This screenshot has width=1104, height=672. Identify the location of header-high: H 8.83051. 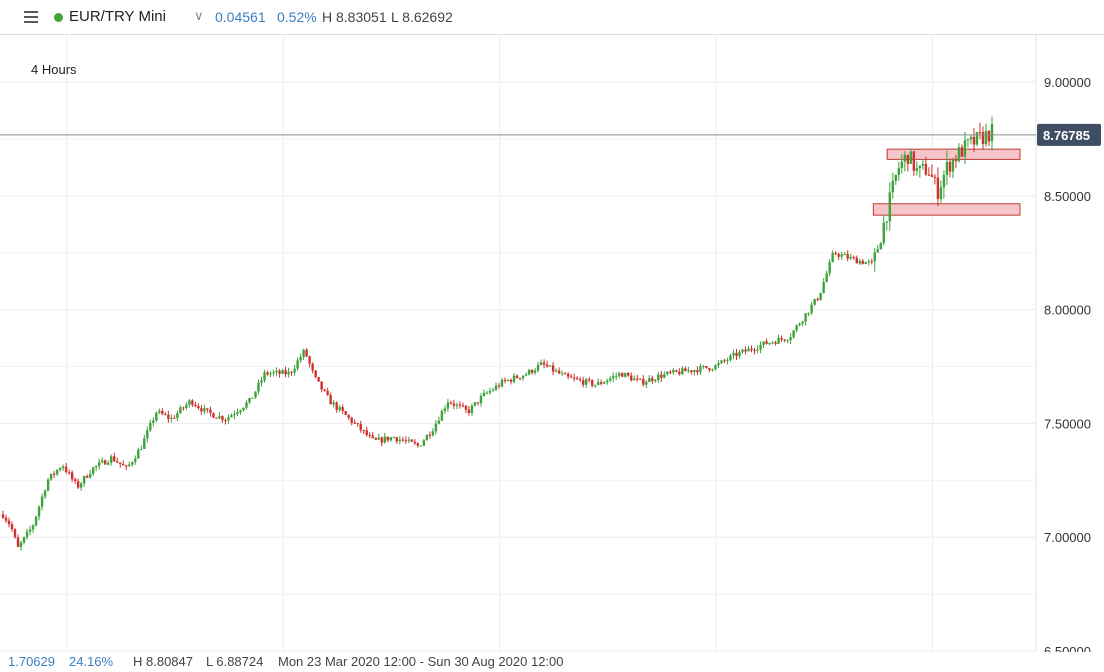
(354, 17).